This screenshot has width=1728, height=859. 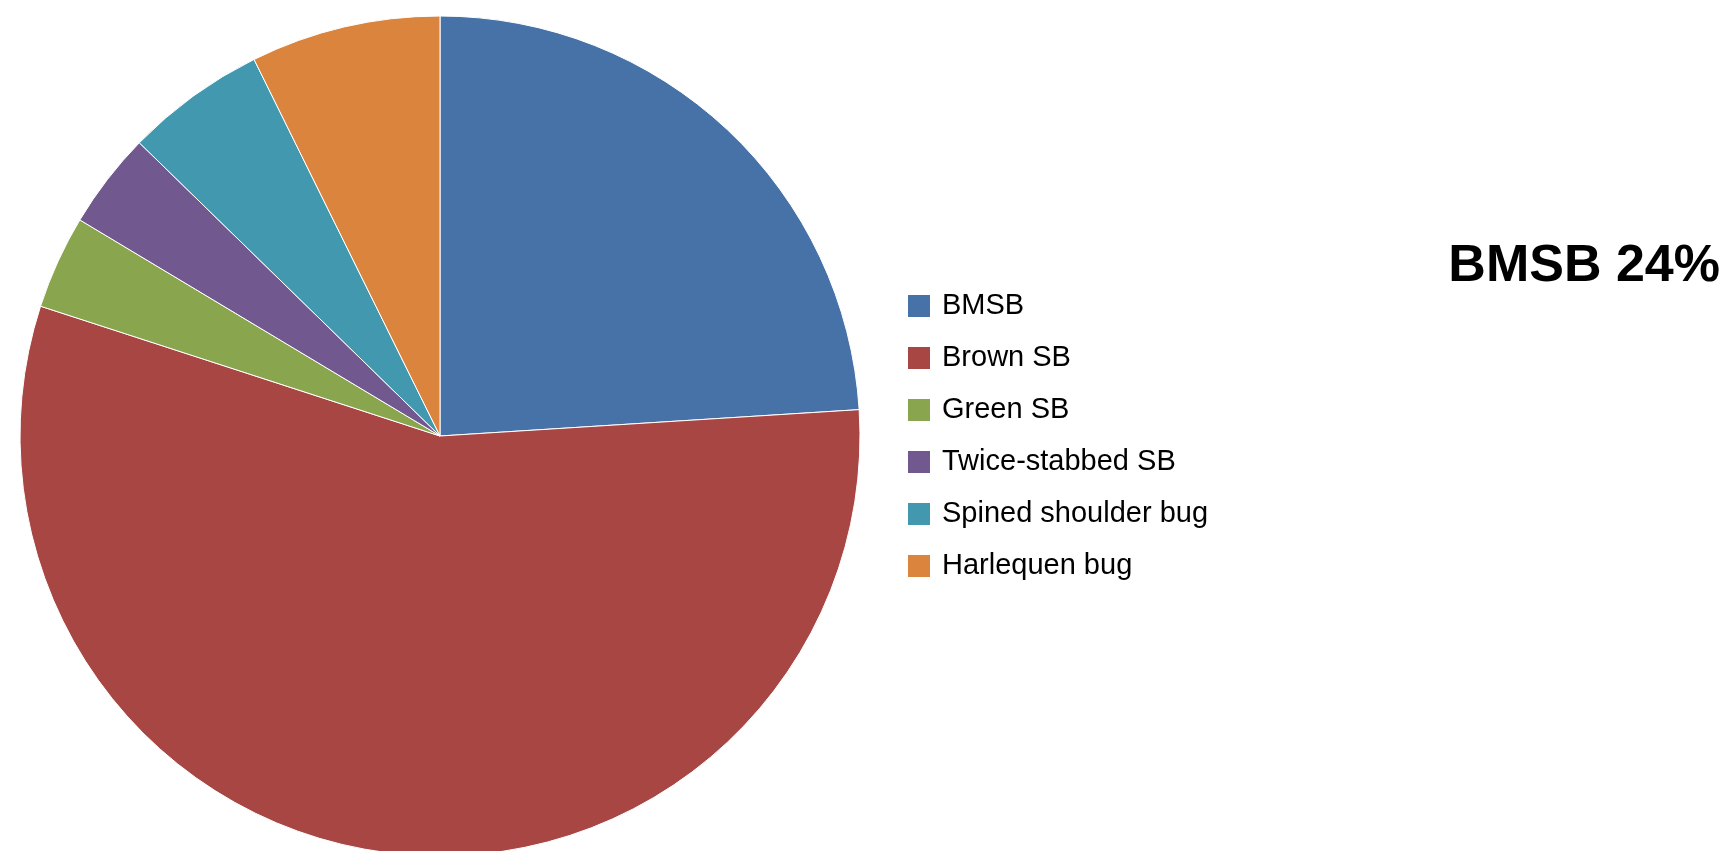 What do you see at coordinates (1037, 564) in the screenshot?
I see `legend-label: Harlequen bug` at bounding box center [1037, 564].